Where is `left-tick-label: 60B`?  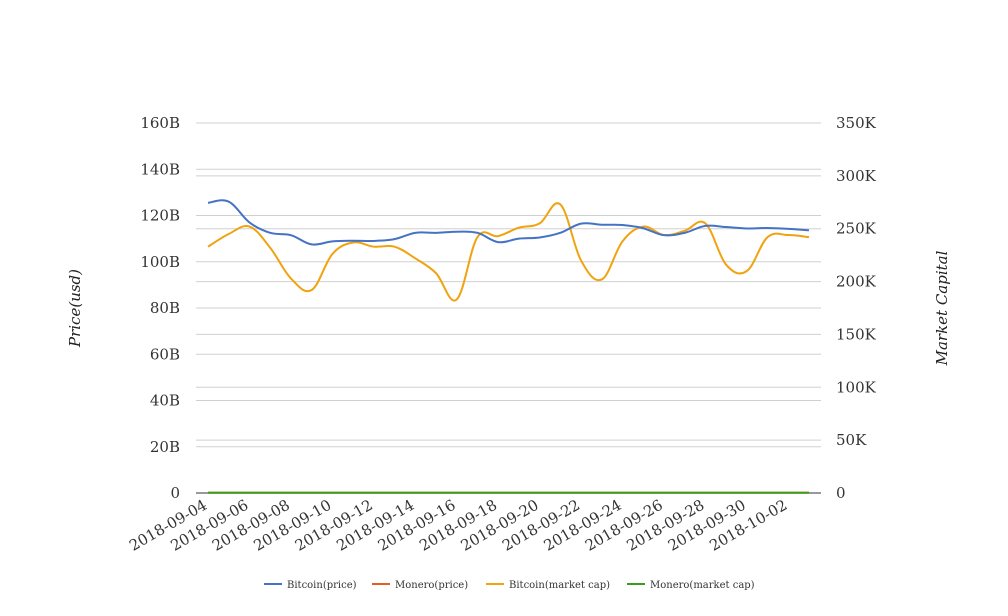
left-tick-label: 60B is located at coordinates (165, 354).